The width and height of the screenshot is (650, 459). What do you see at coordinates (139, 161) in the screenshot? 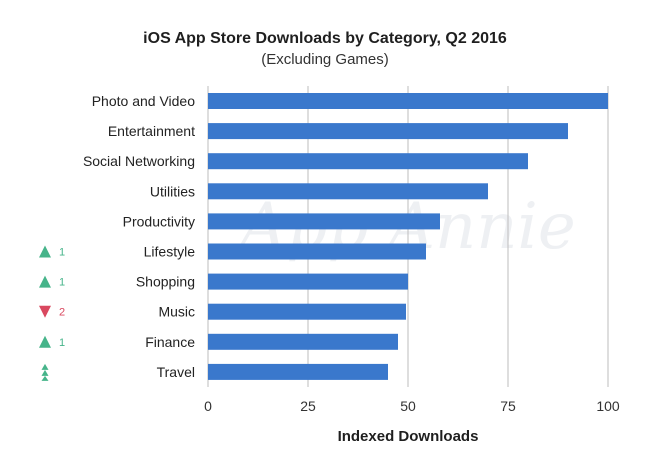
I see `category-label: Social Networking` at bounding box center [139, 161].